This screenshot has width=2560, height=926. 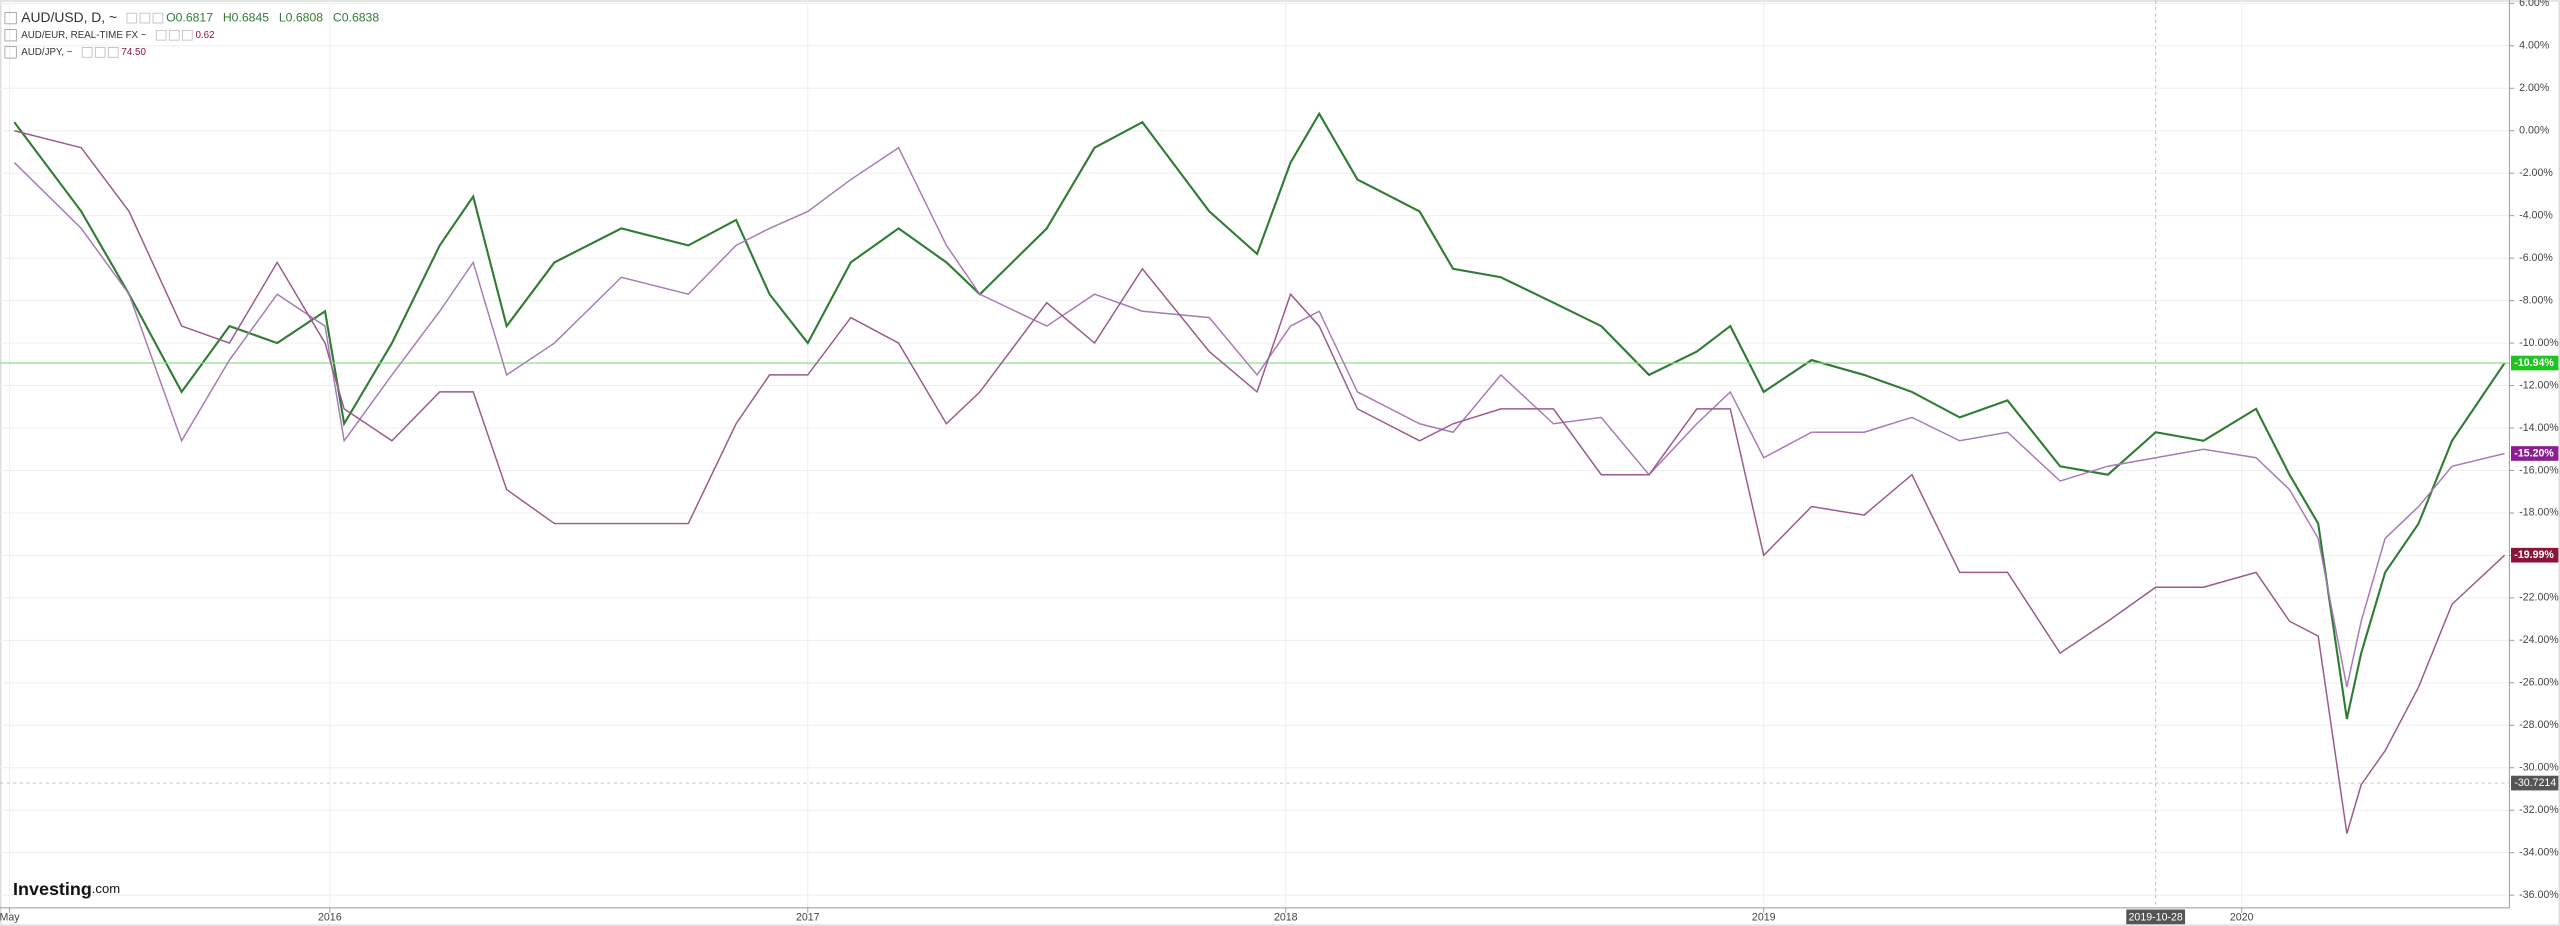 What do you see at coordinates (2539, 428) in the screenshot?
I see `y-tick-label: -14.00%` at bounding box center [2539, 428].